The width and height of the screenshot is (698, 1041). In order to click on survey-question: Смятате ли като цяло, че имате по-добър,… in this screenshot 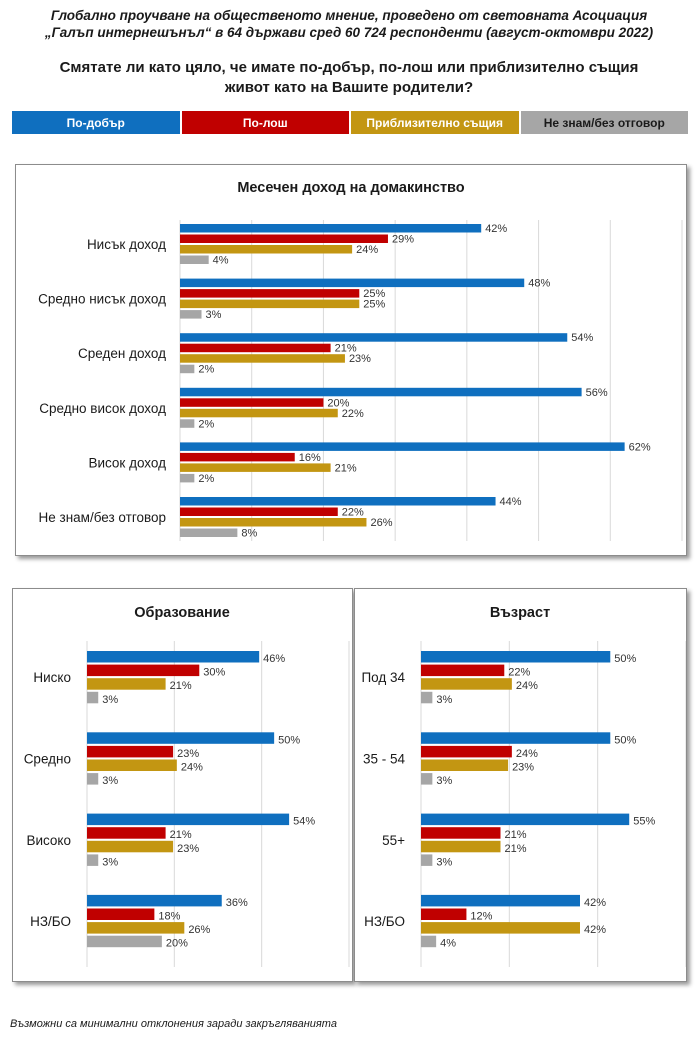, I will do `click(349, 78)`.